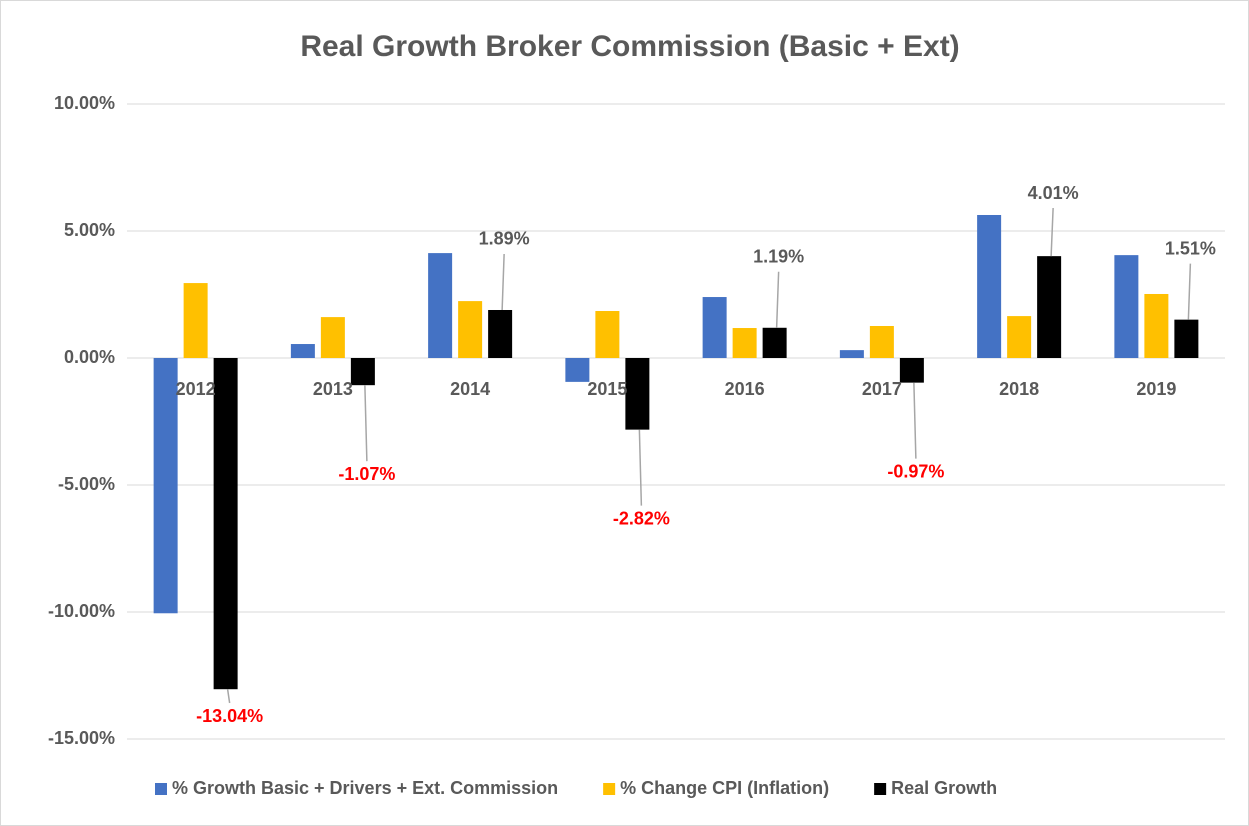 The height and width of the screenshot is (826, 1249). I want to click on y-tick-label: 10.00%, so click(84, 103).